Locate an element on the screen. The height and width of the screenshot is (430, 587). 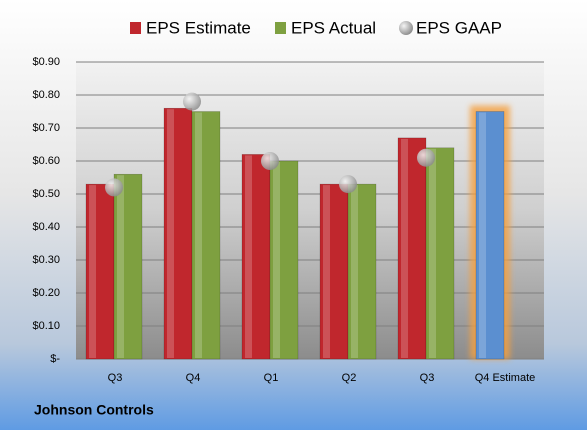
y-tick-label: $0.30 is located at coordinates (46, 260).